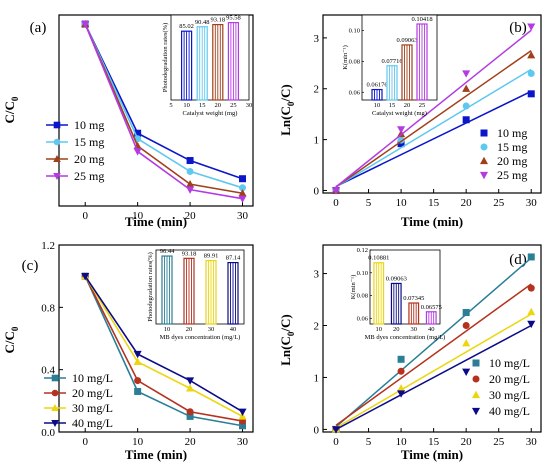 The image size is (550, 471). I want to click on inset-y-tick-label: 0.12, so click(362, 250).